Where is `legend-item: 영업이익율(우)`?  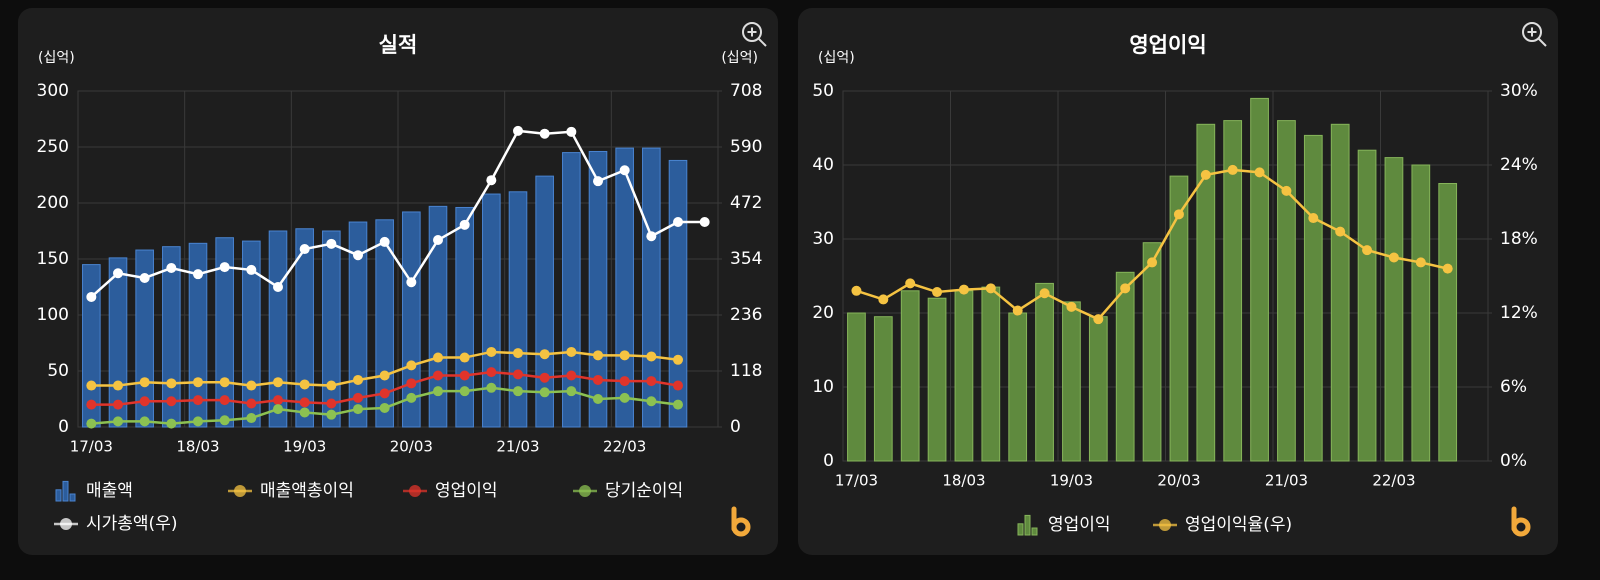 legend-item: 영업이익율(우) is located at coordinates (1222, 525).